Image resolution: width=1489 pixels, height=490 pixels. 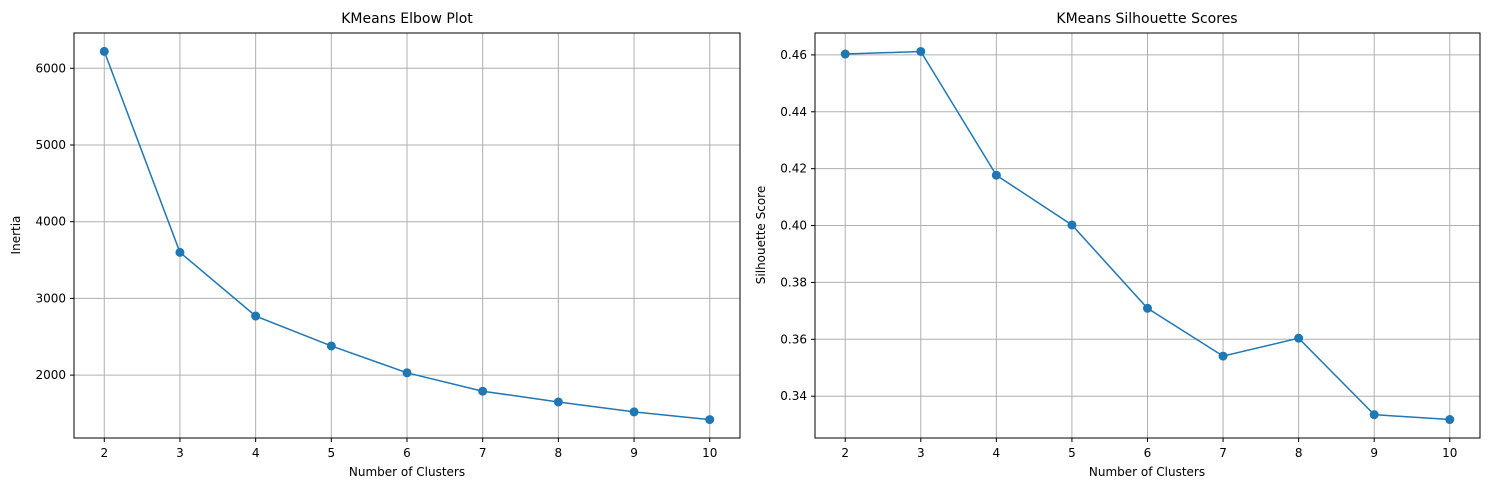 I want to click on y-ticks: 0.34 0.36 0.38 0.40 0.42 0.44 0.46, so click(x=797, y=225).